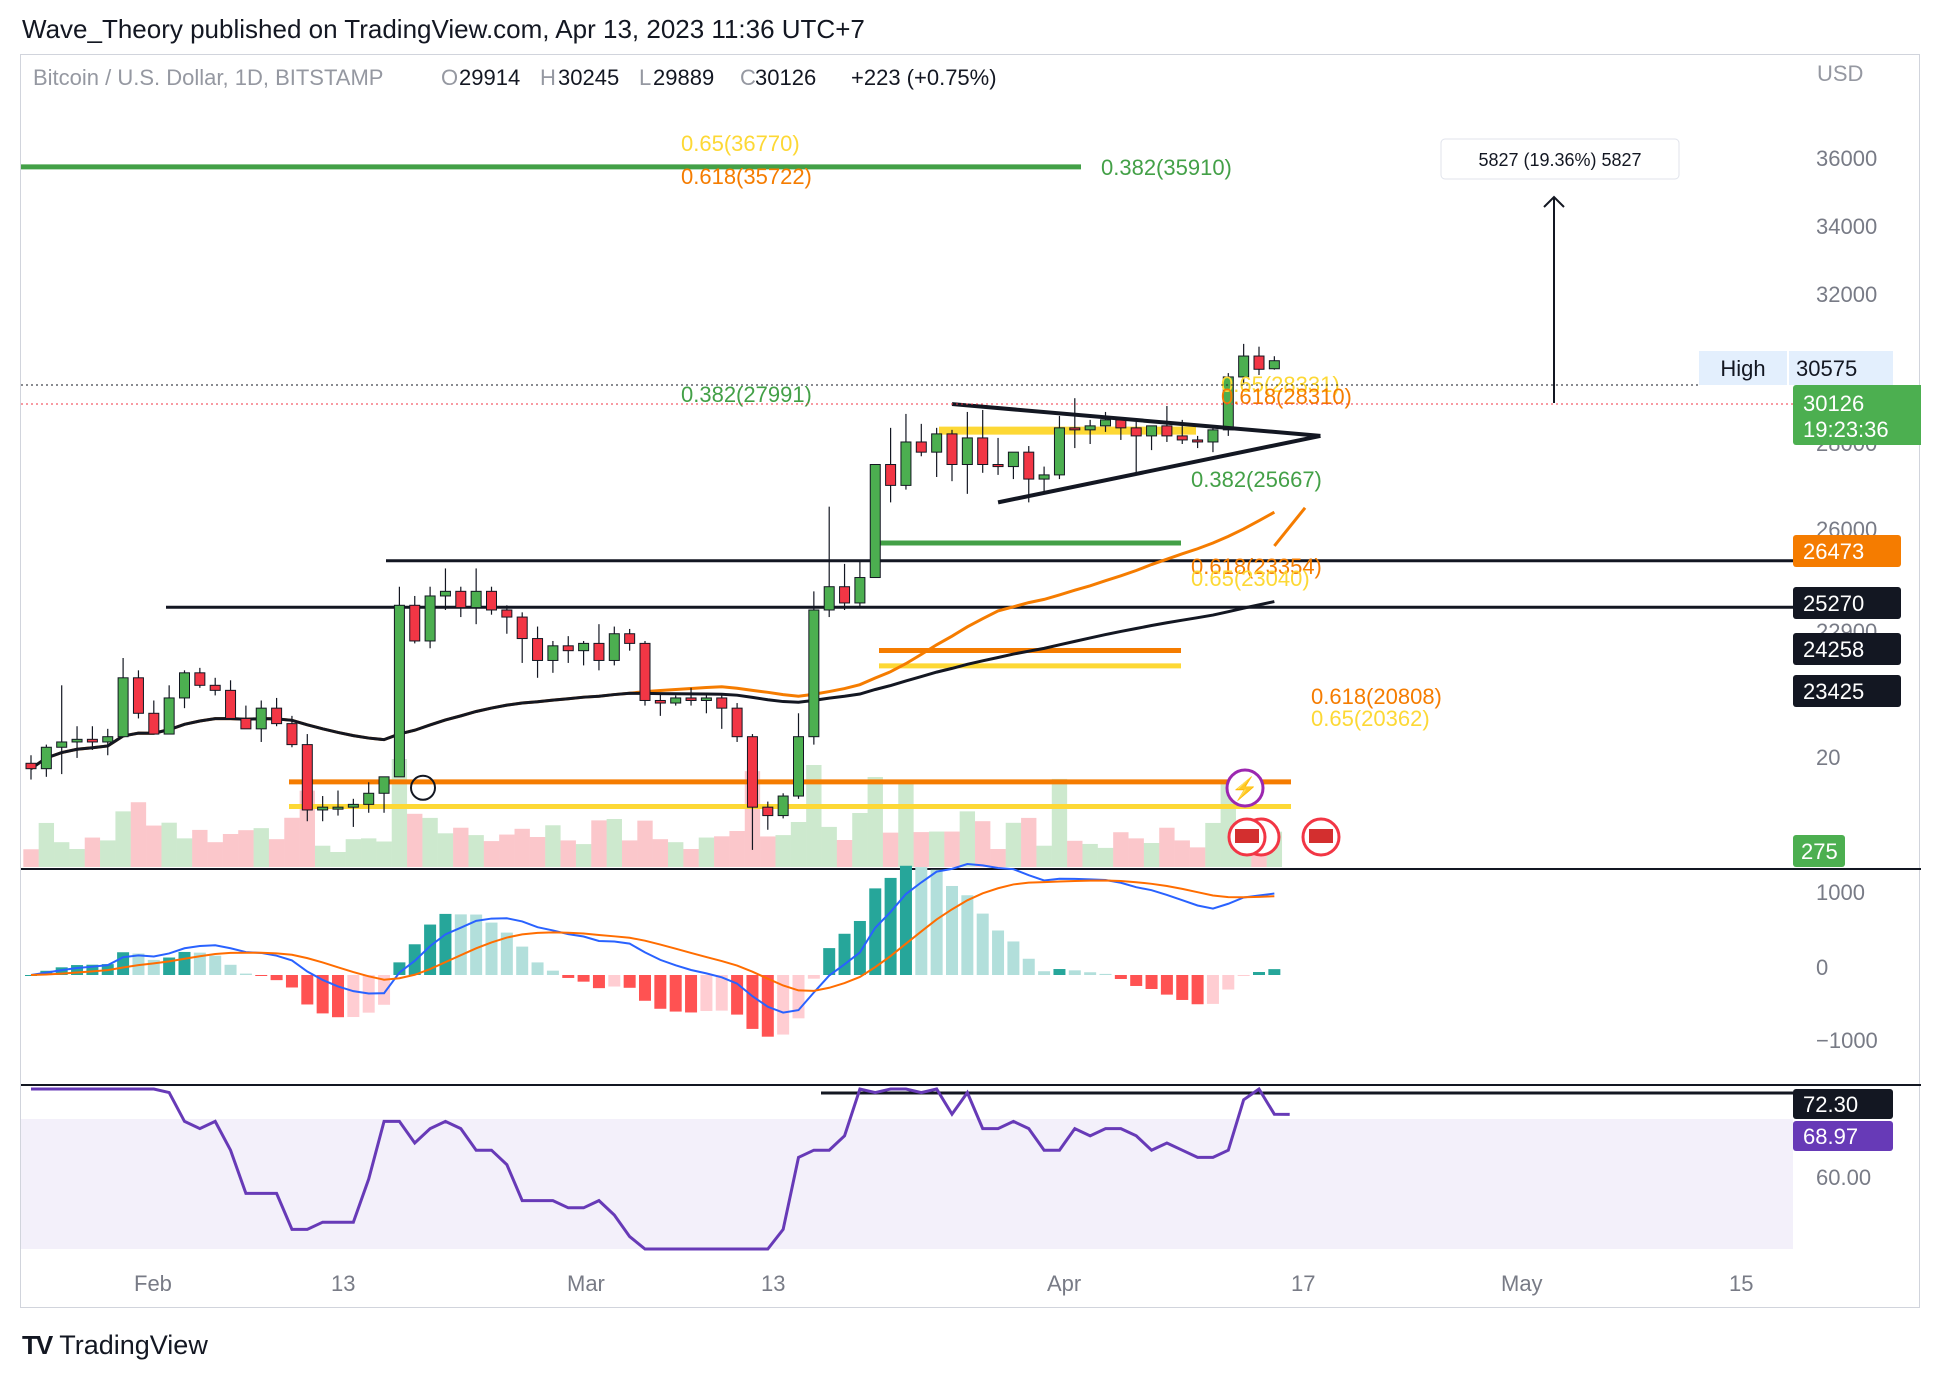  Describe the element at coordinates (115, 1345) in the screenshot. I see `tradingview-footer: TV TradingView` at that location.